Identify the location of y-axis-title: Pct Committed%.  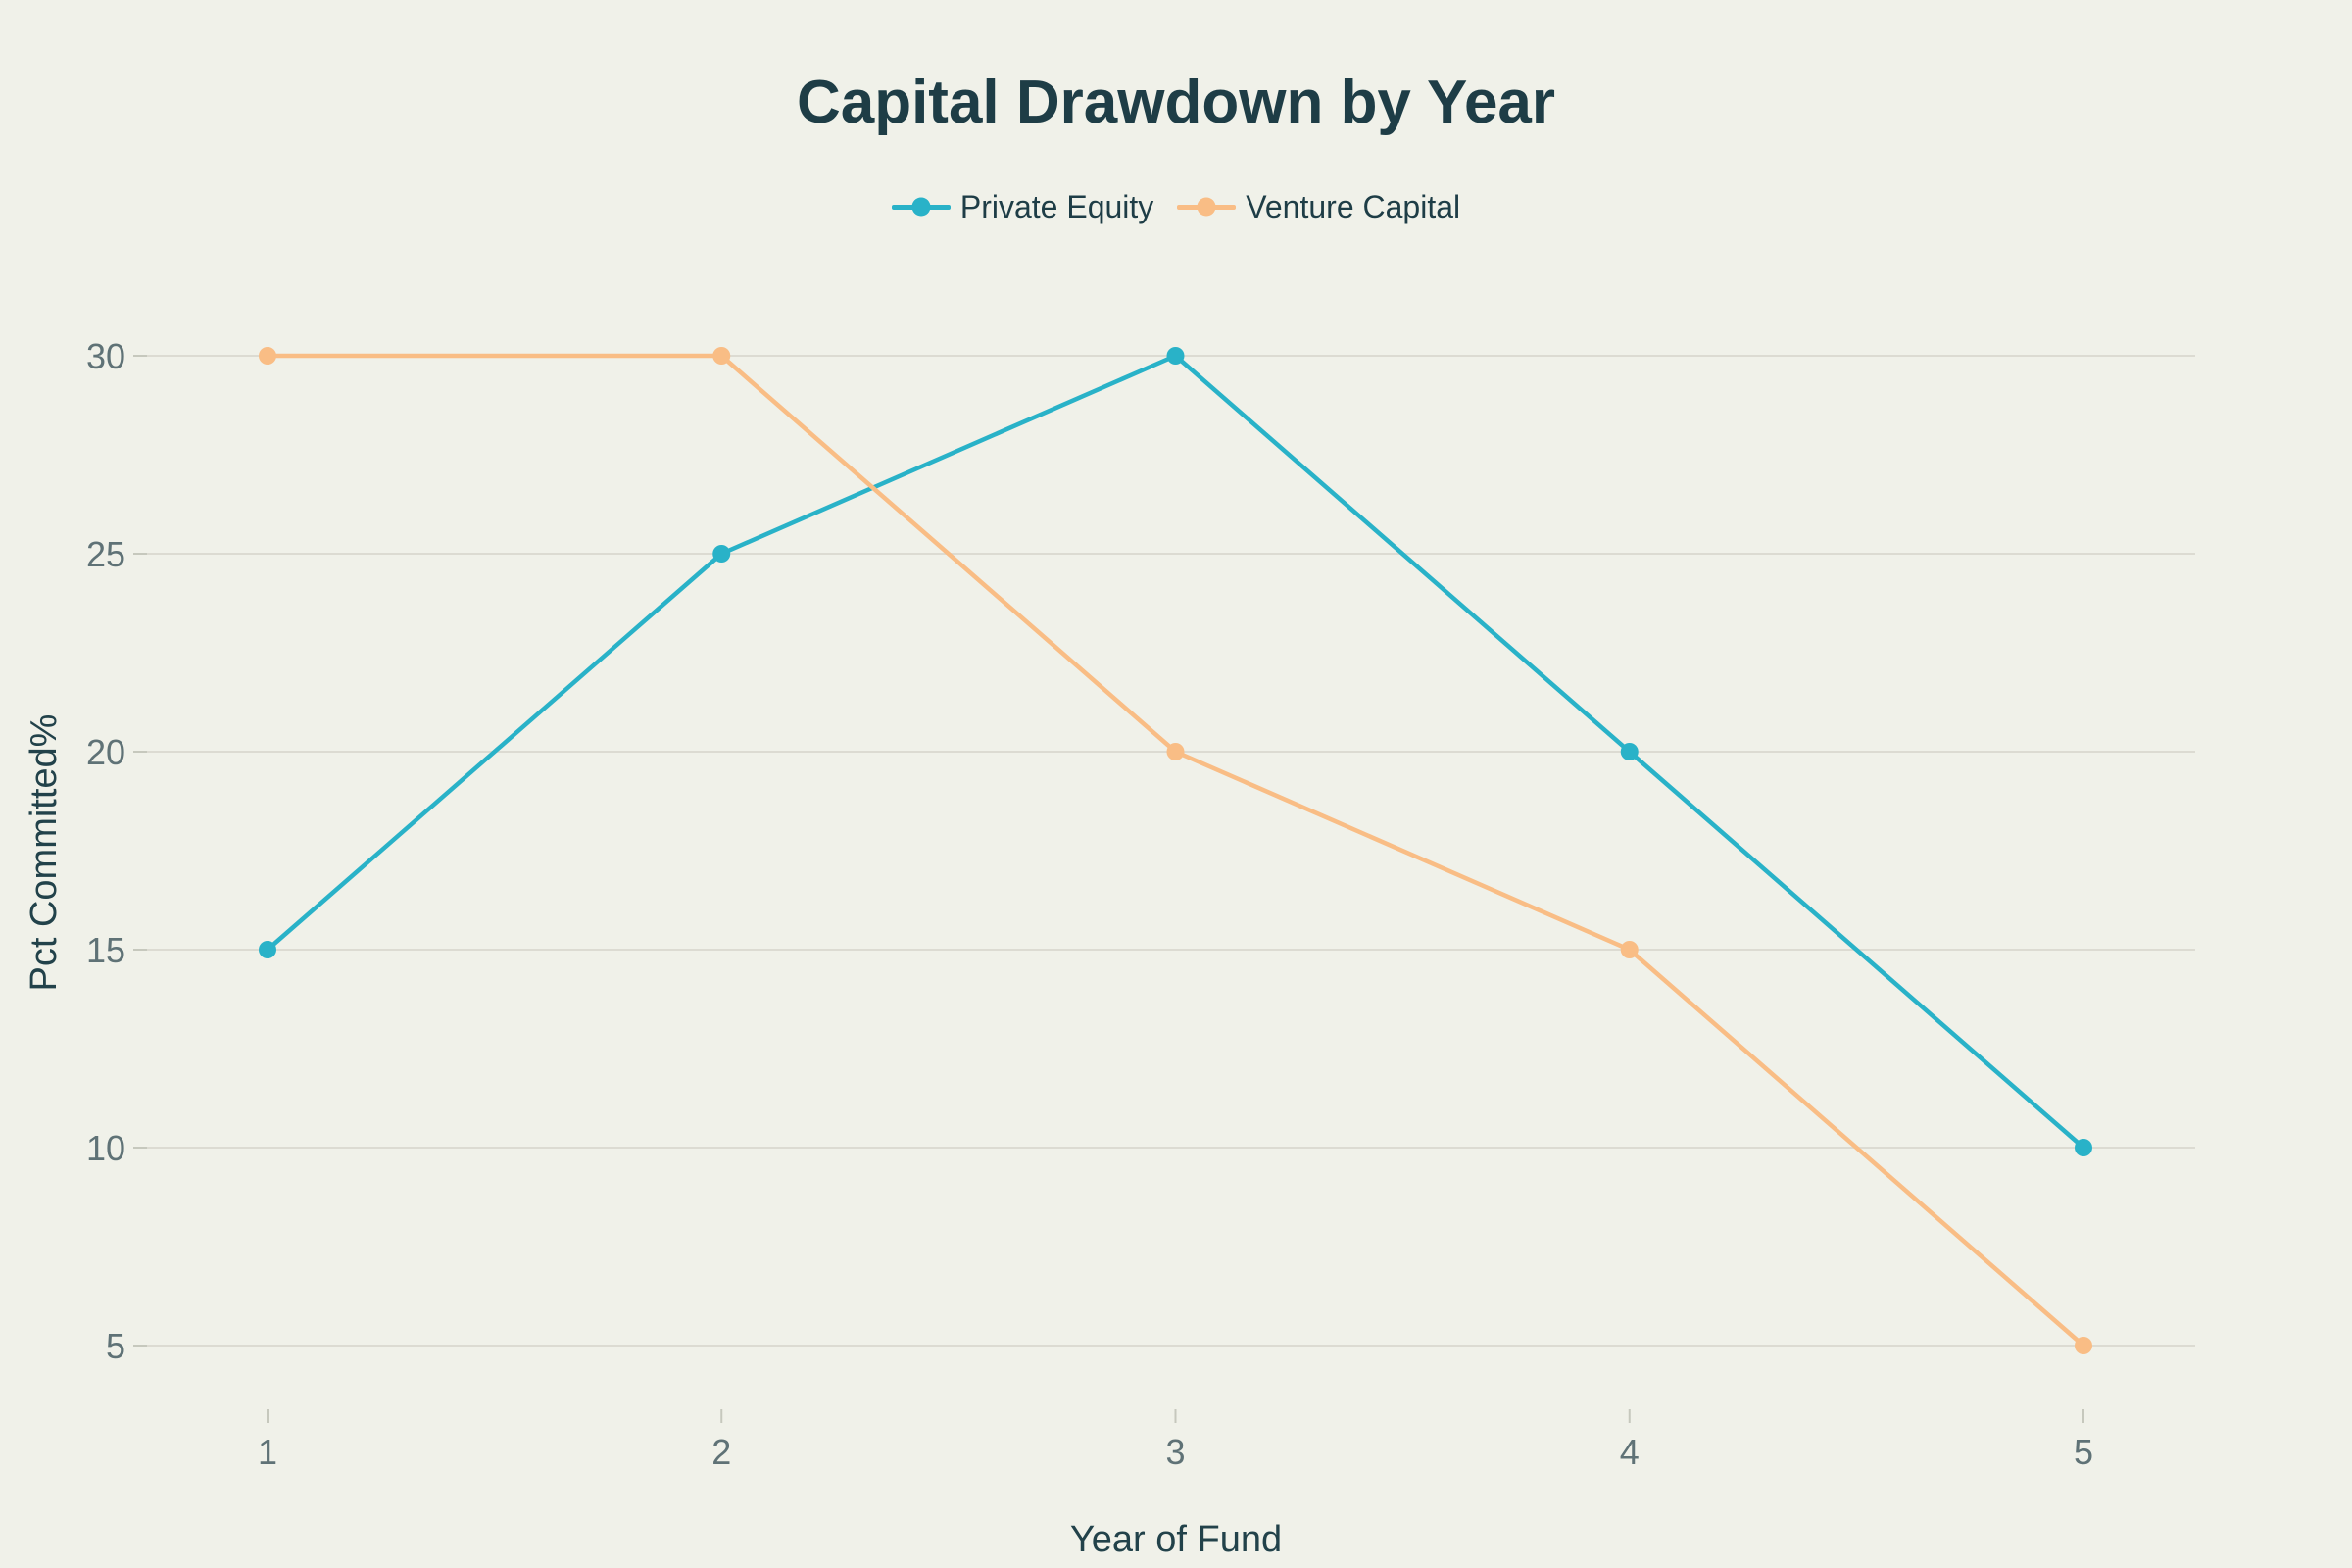
(44, 852).